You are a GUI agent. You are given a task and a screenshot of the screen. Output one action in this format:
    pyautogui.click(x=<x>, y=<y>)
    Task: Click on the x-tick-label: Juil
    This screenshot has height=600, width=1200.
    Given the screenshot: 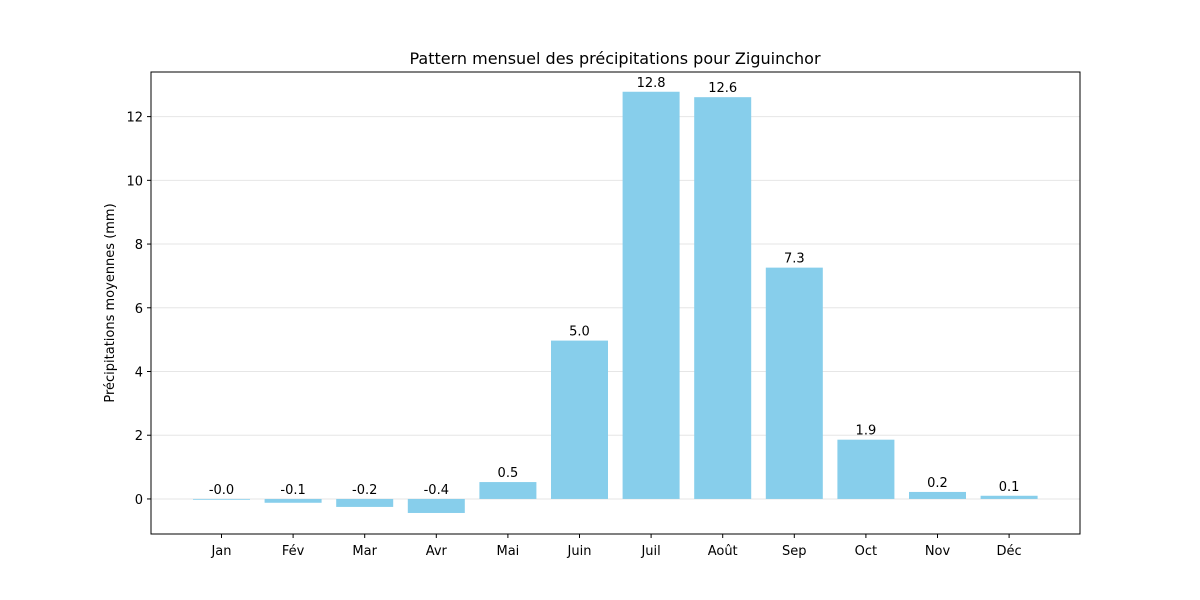 What is the action you would take?
    pyautogui.click(x=650, y=551)
    